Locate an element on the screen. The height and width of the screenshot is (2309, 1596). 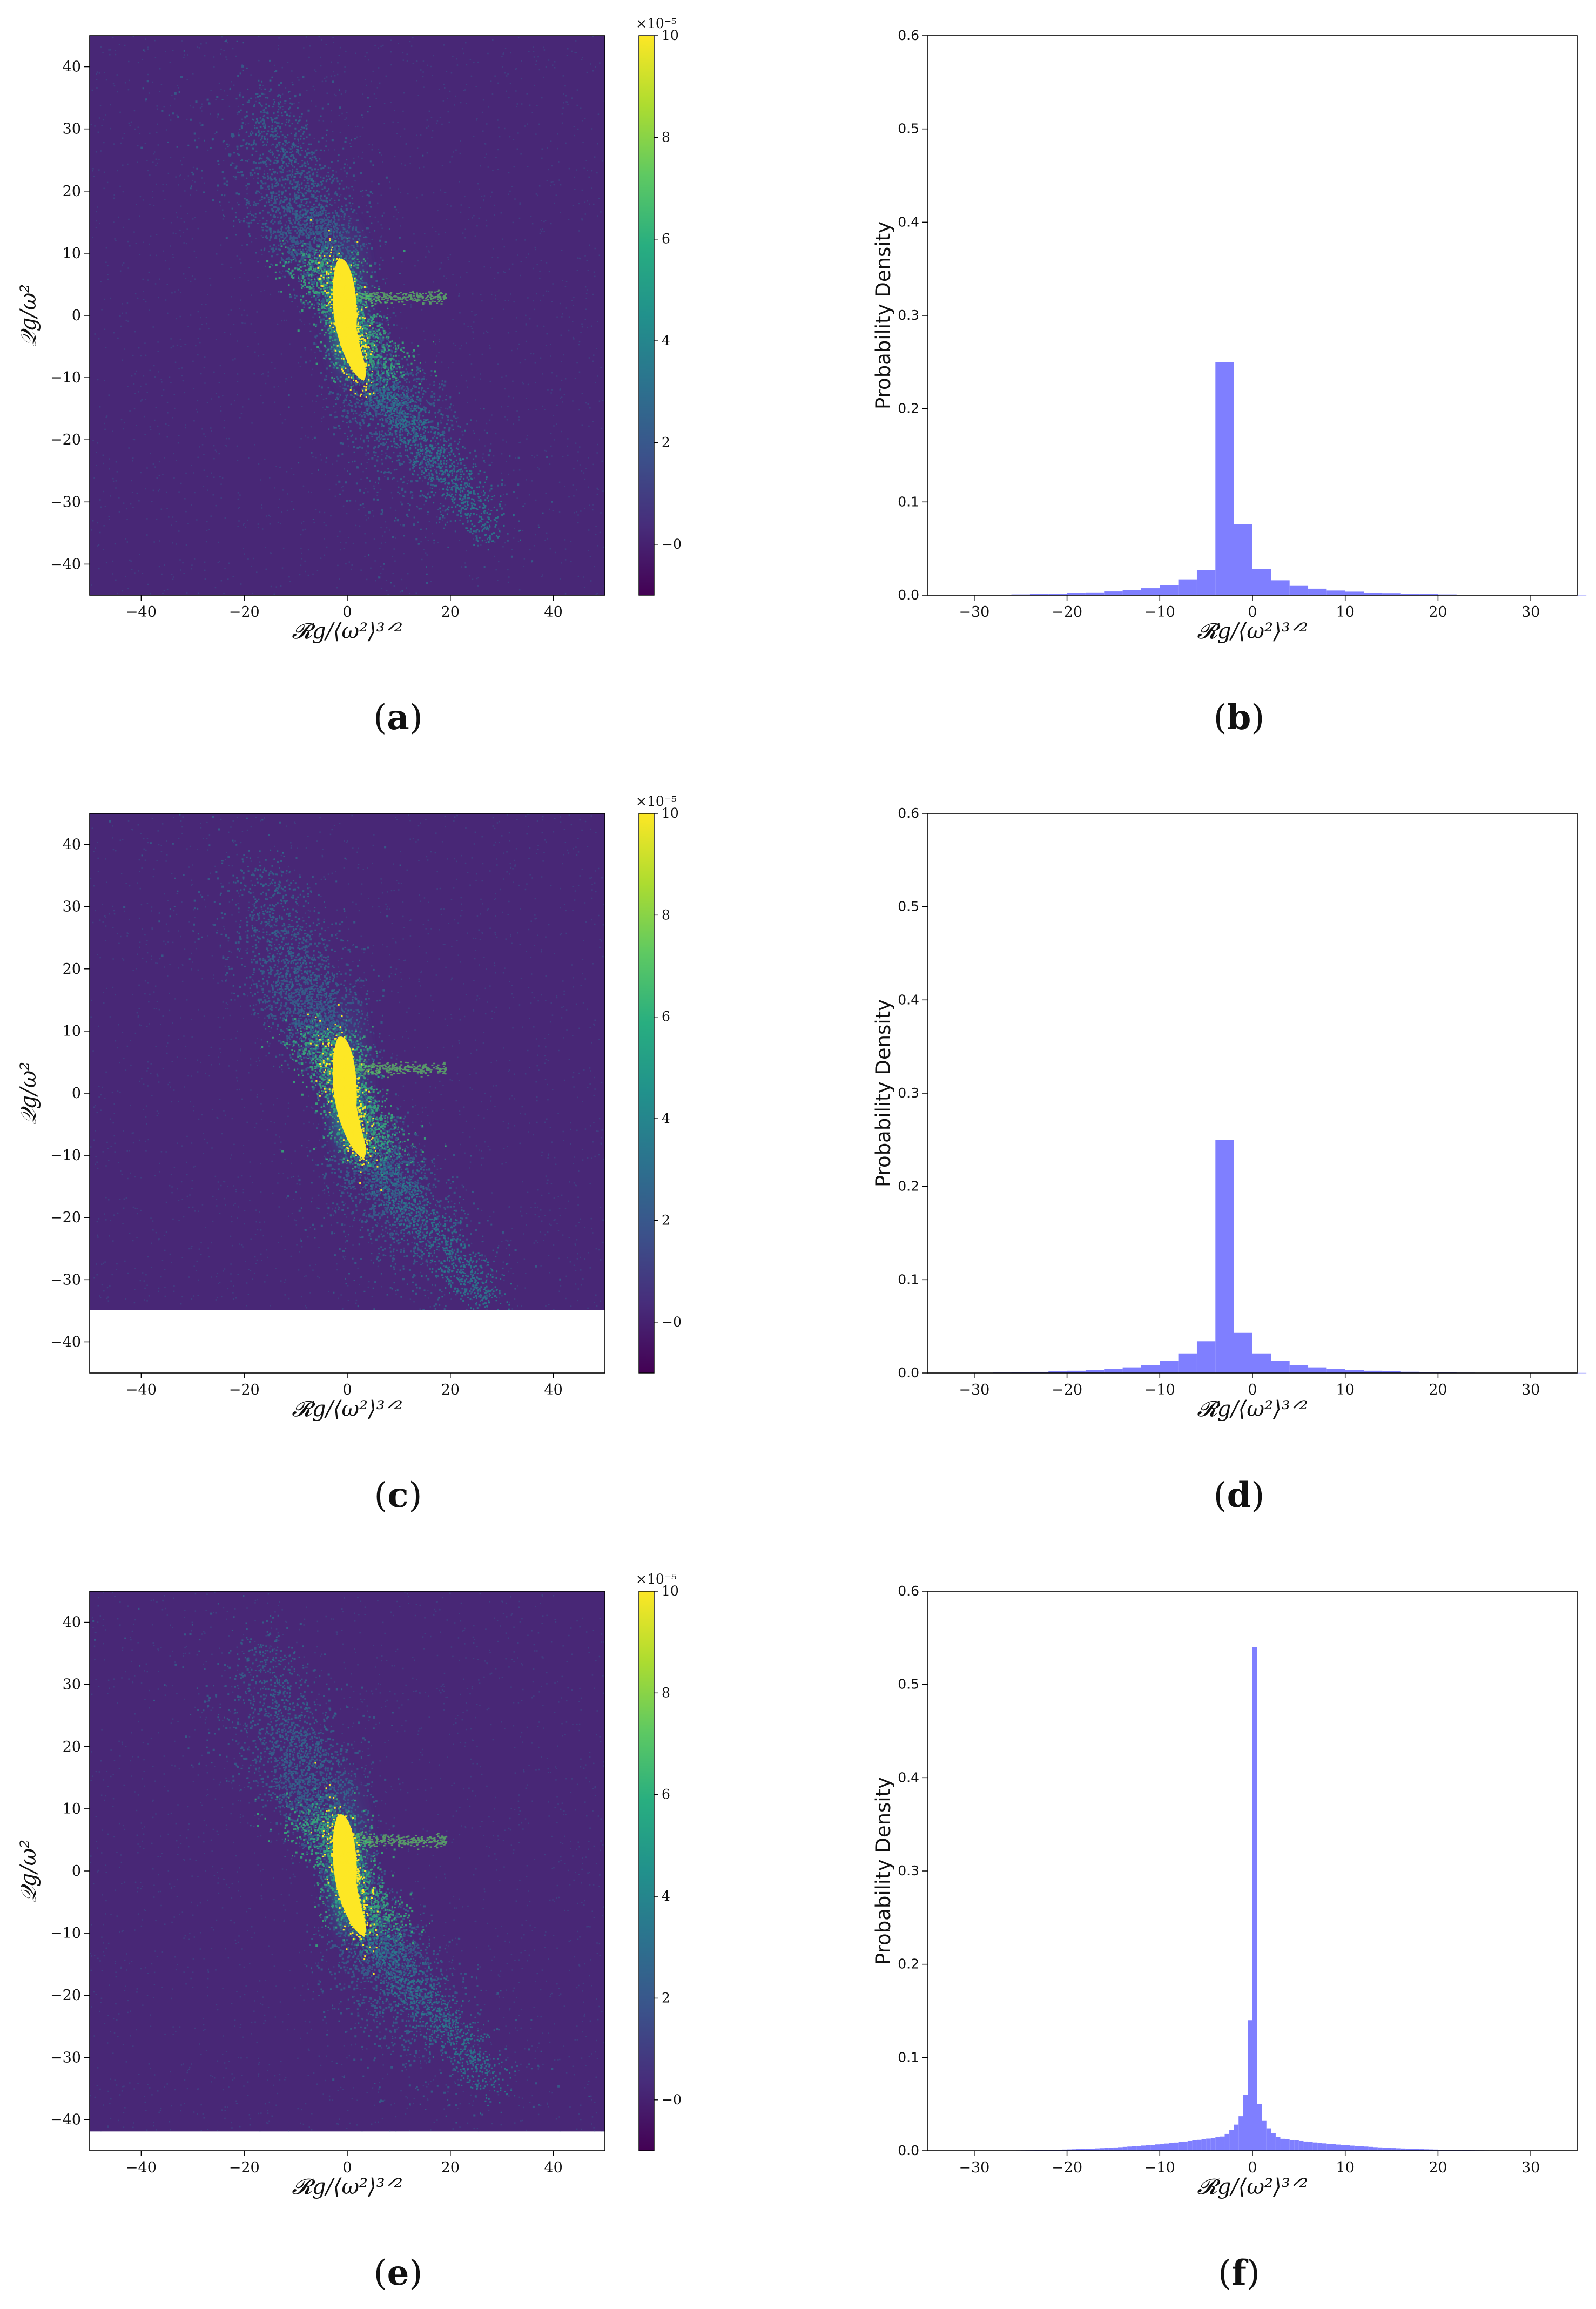
histogram-background is located at coordinates (1252, 315).